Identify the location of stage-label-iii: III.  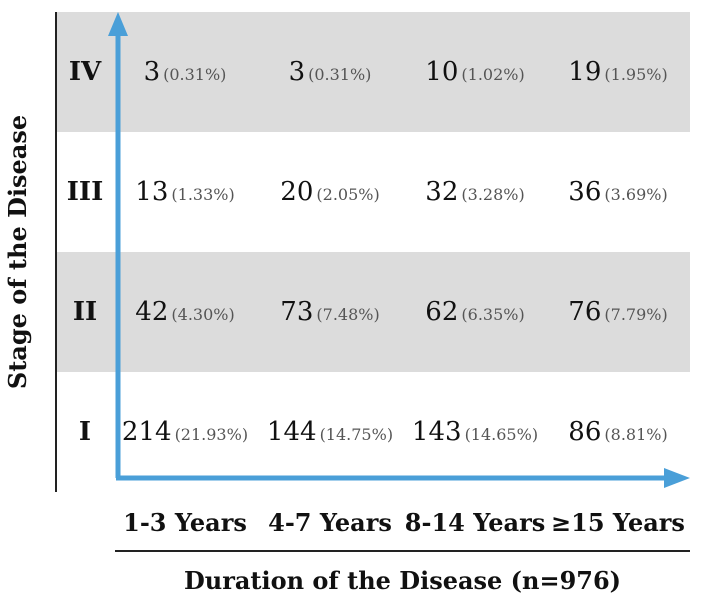
(85, 192).